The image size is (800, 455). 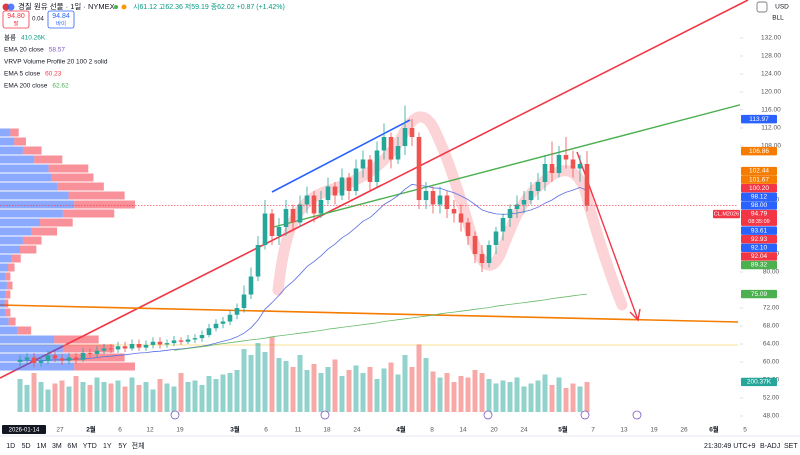 What do you see at coordinates (16, 19) in the screenshot?
I see `sell-button` at bounding box center [16, 19].